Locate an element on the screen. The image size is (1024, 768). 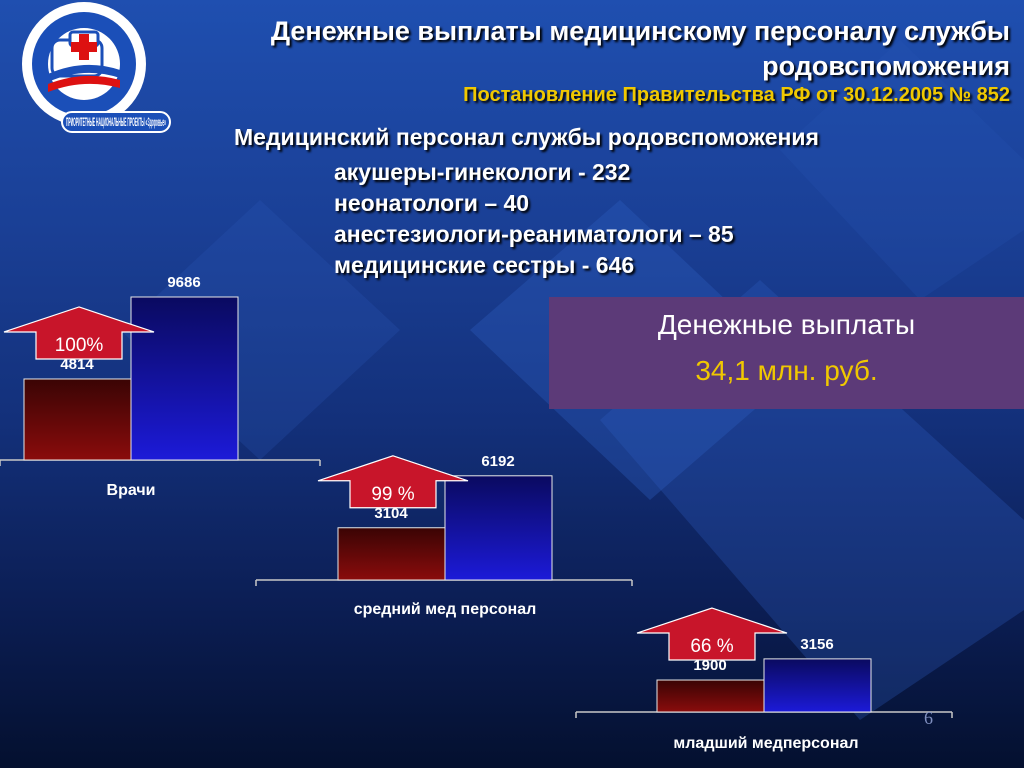
bar-value-label: 4814 is located at coordinates (77, 364).